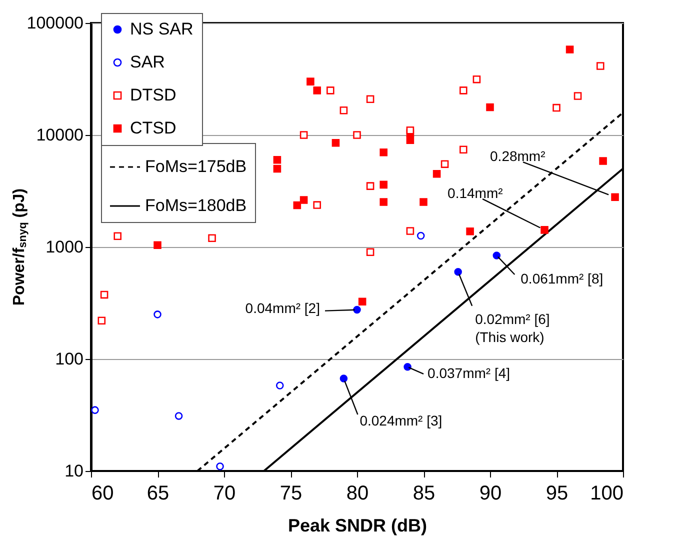 This screenshot has width=680, height=536. Describe the element at coordinates (153, 128) in the screenshot. I see `legend-label: CTSD` at that location.